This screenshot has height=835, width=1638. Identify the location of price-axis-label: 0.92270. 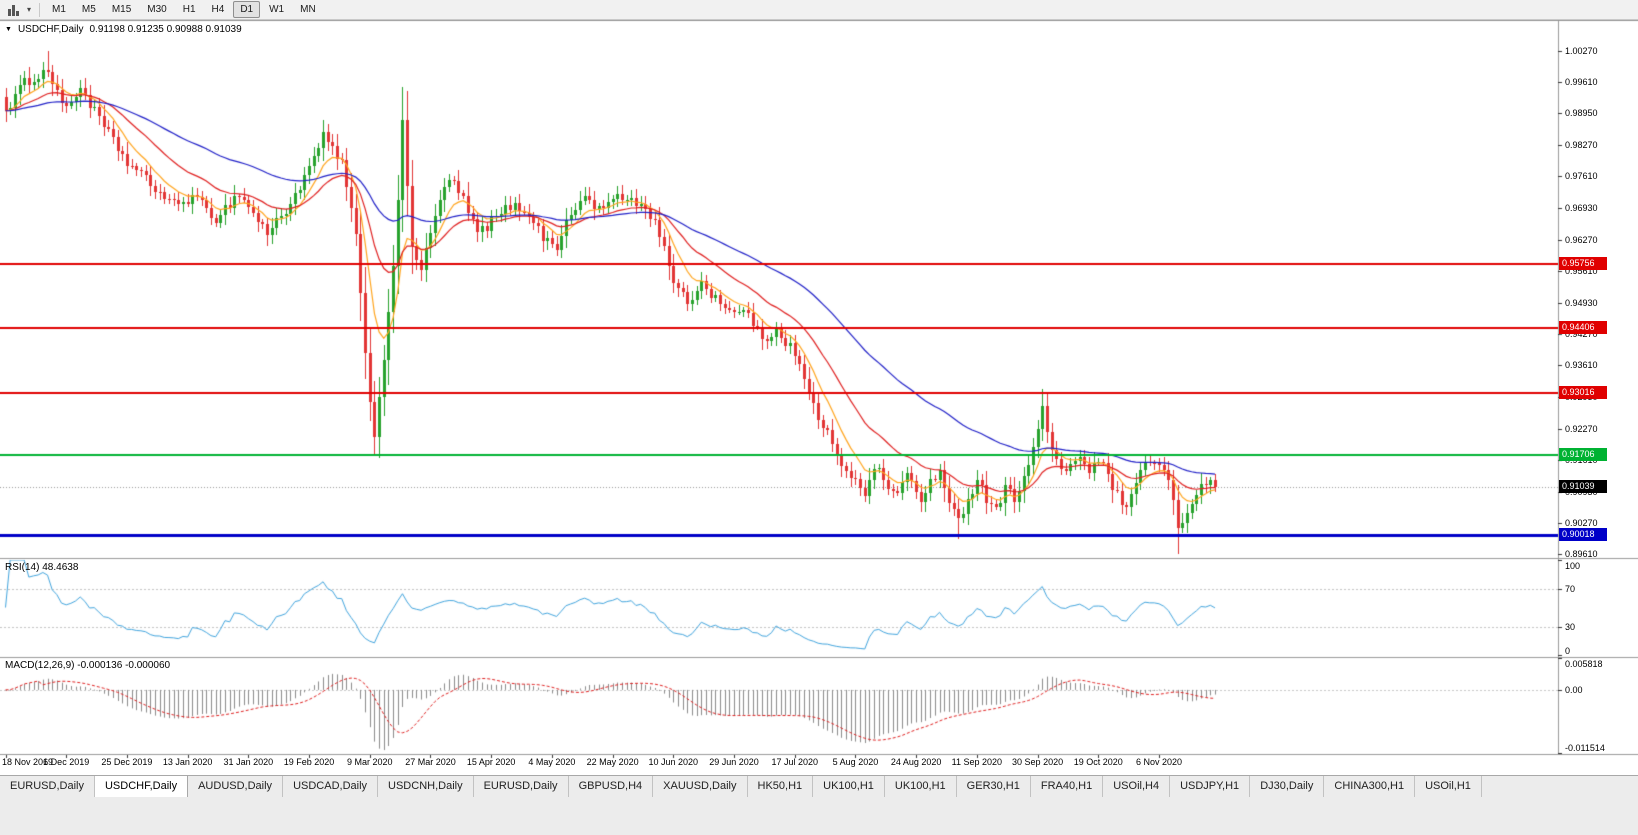
(1581, 428).